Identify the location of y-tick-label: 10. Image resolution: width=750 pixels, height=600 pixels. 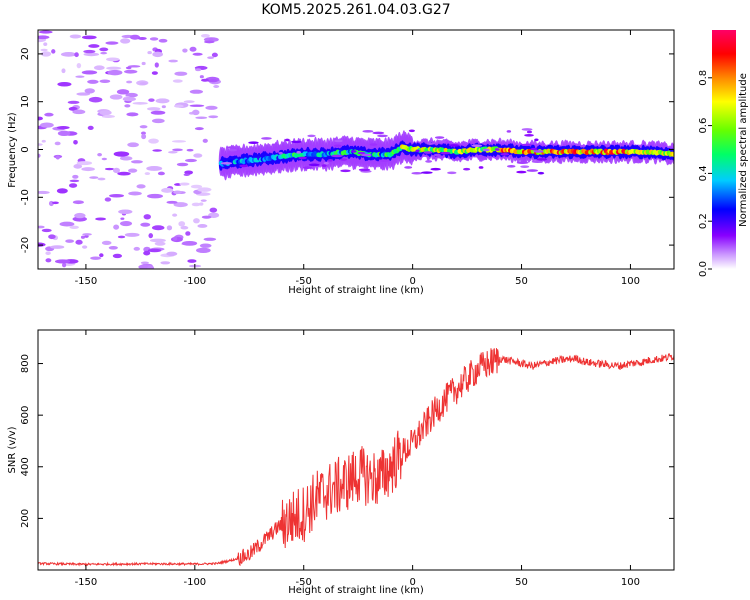
(25, 101).